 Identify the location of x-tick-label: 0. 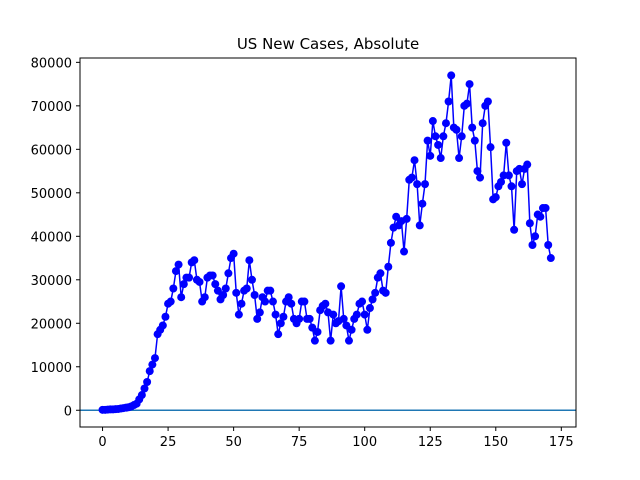
(102, 442).